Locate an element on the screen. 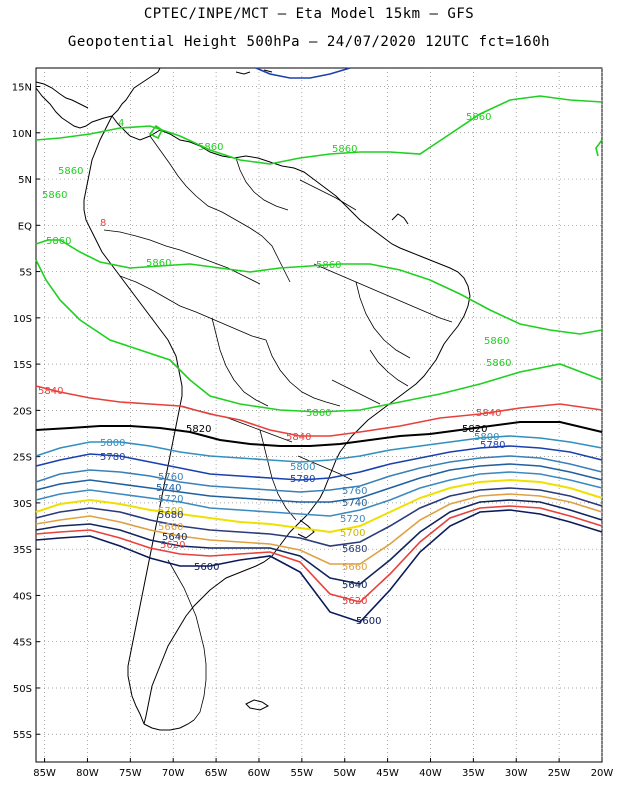 This screenshot has height=800, width=618. lat-tick-label: 20S is located at coordinates (22, 411).